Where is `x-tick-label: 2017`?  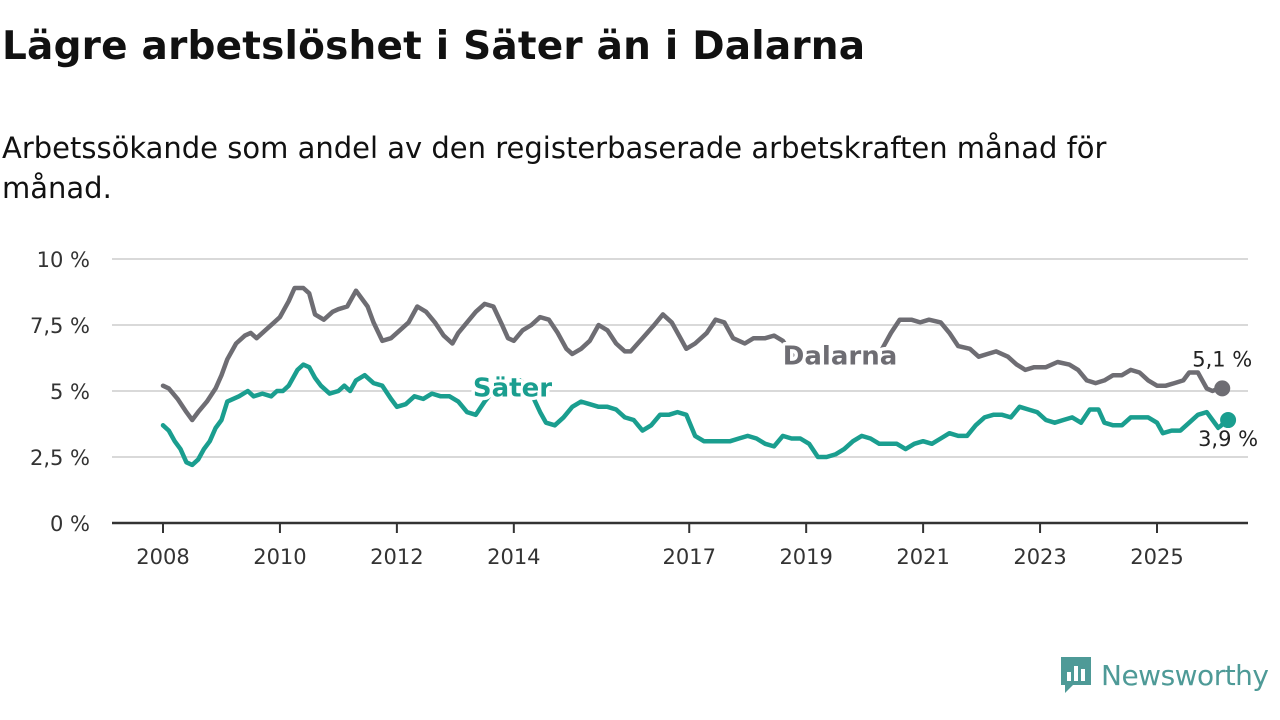 x-tick-label: 2017 is located at coordinates (689, 557).